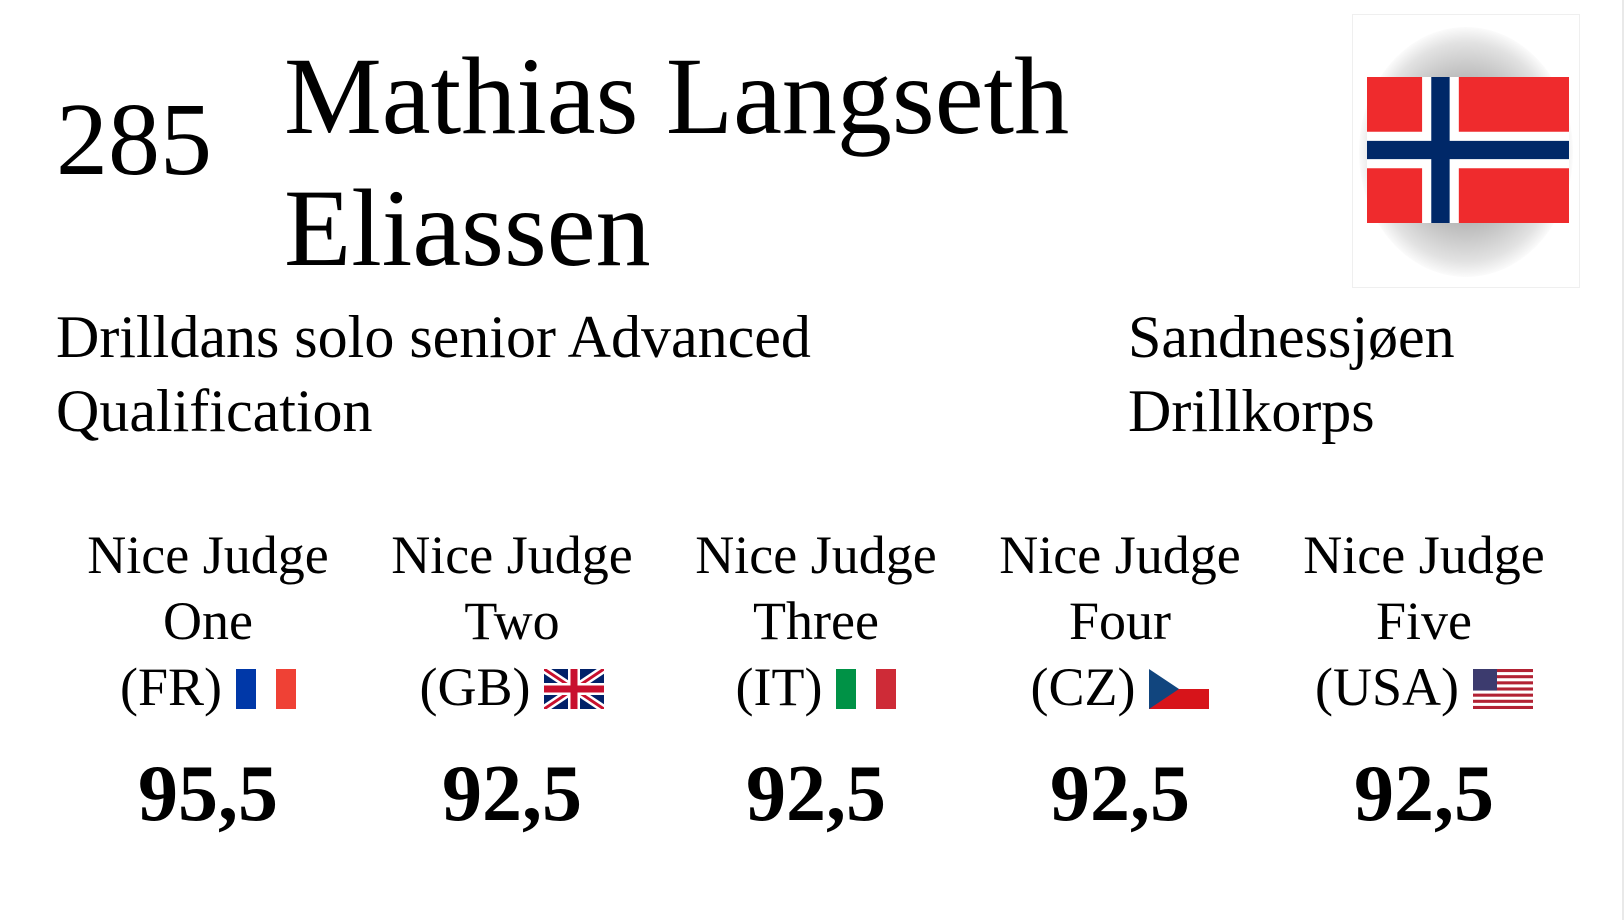  I want to click on athlete-flag-panel, so click(1466, 151).